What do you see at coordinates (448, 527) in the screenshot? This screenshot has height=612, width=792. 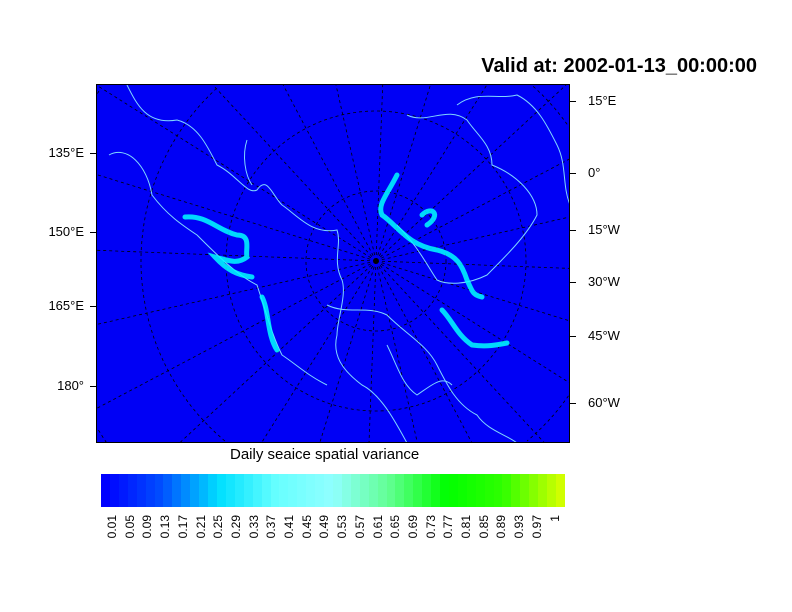 I see `colorbar-label: 0.77` at bounding box center [448, 527].